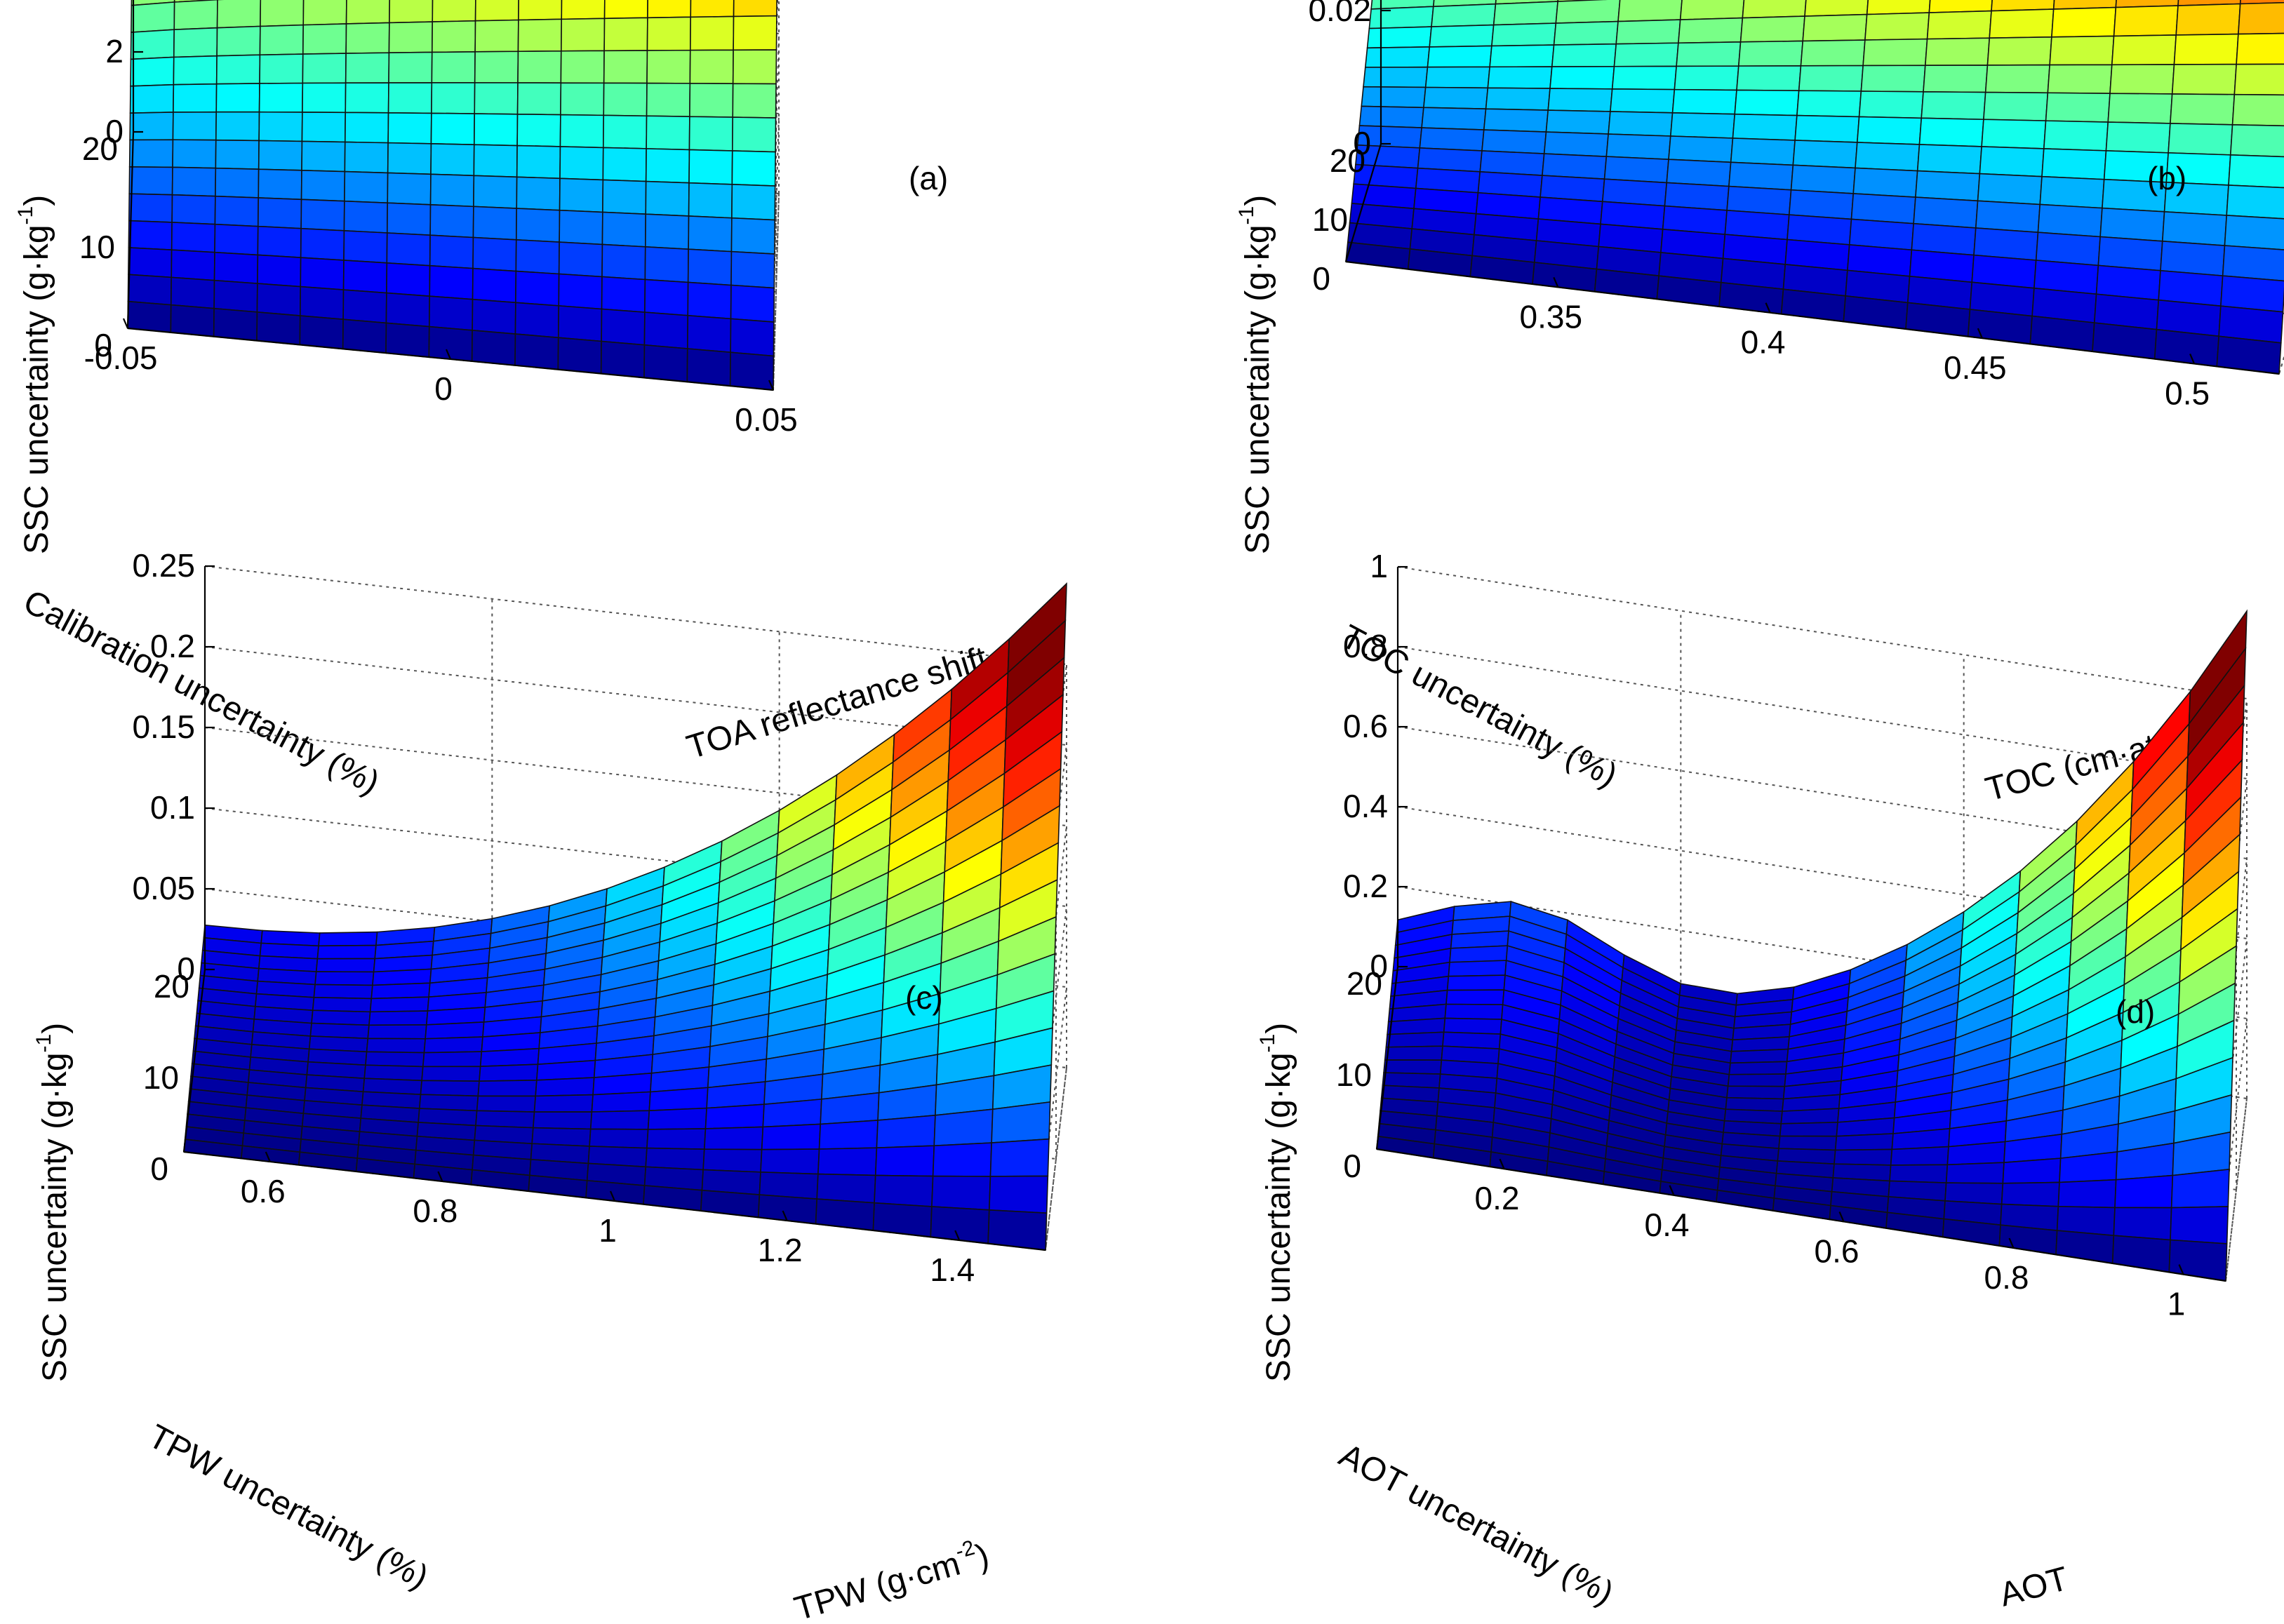  What do you see at coordinates (1497, 1198) in the screenshot?
I see `x-tick-label: 0.2` at bounding box center [1497, 1198].